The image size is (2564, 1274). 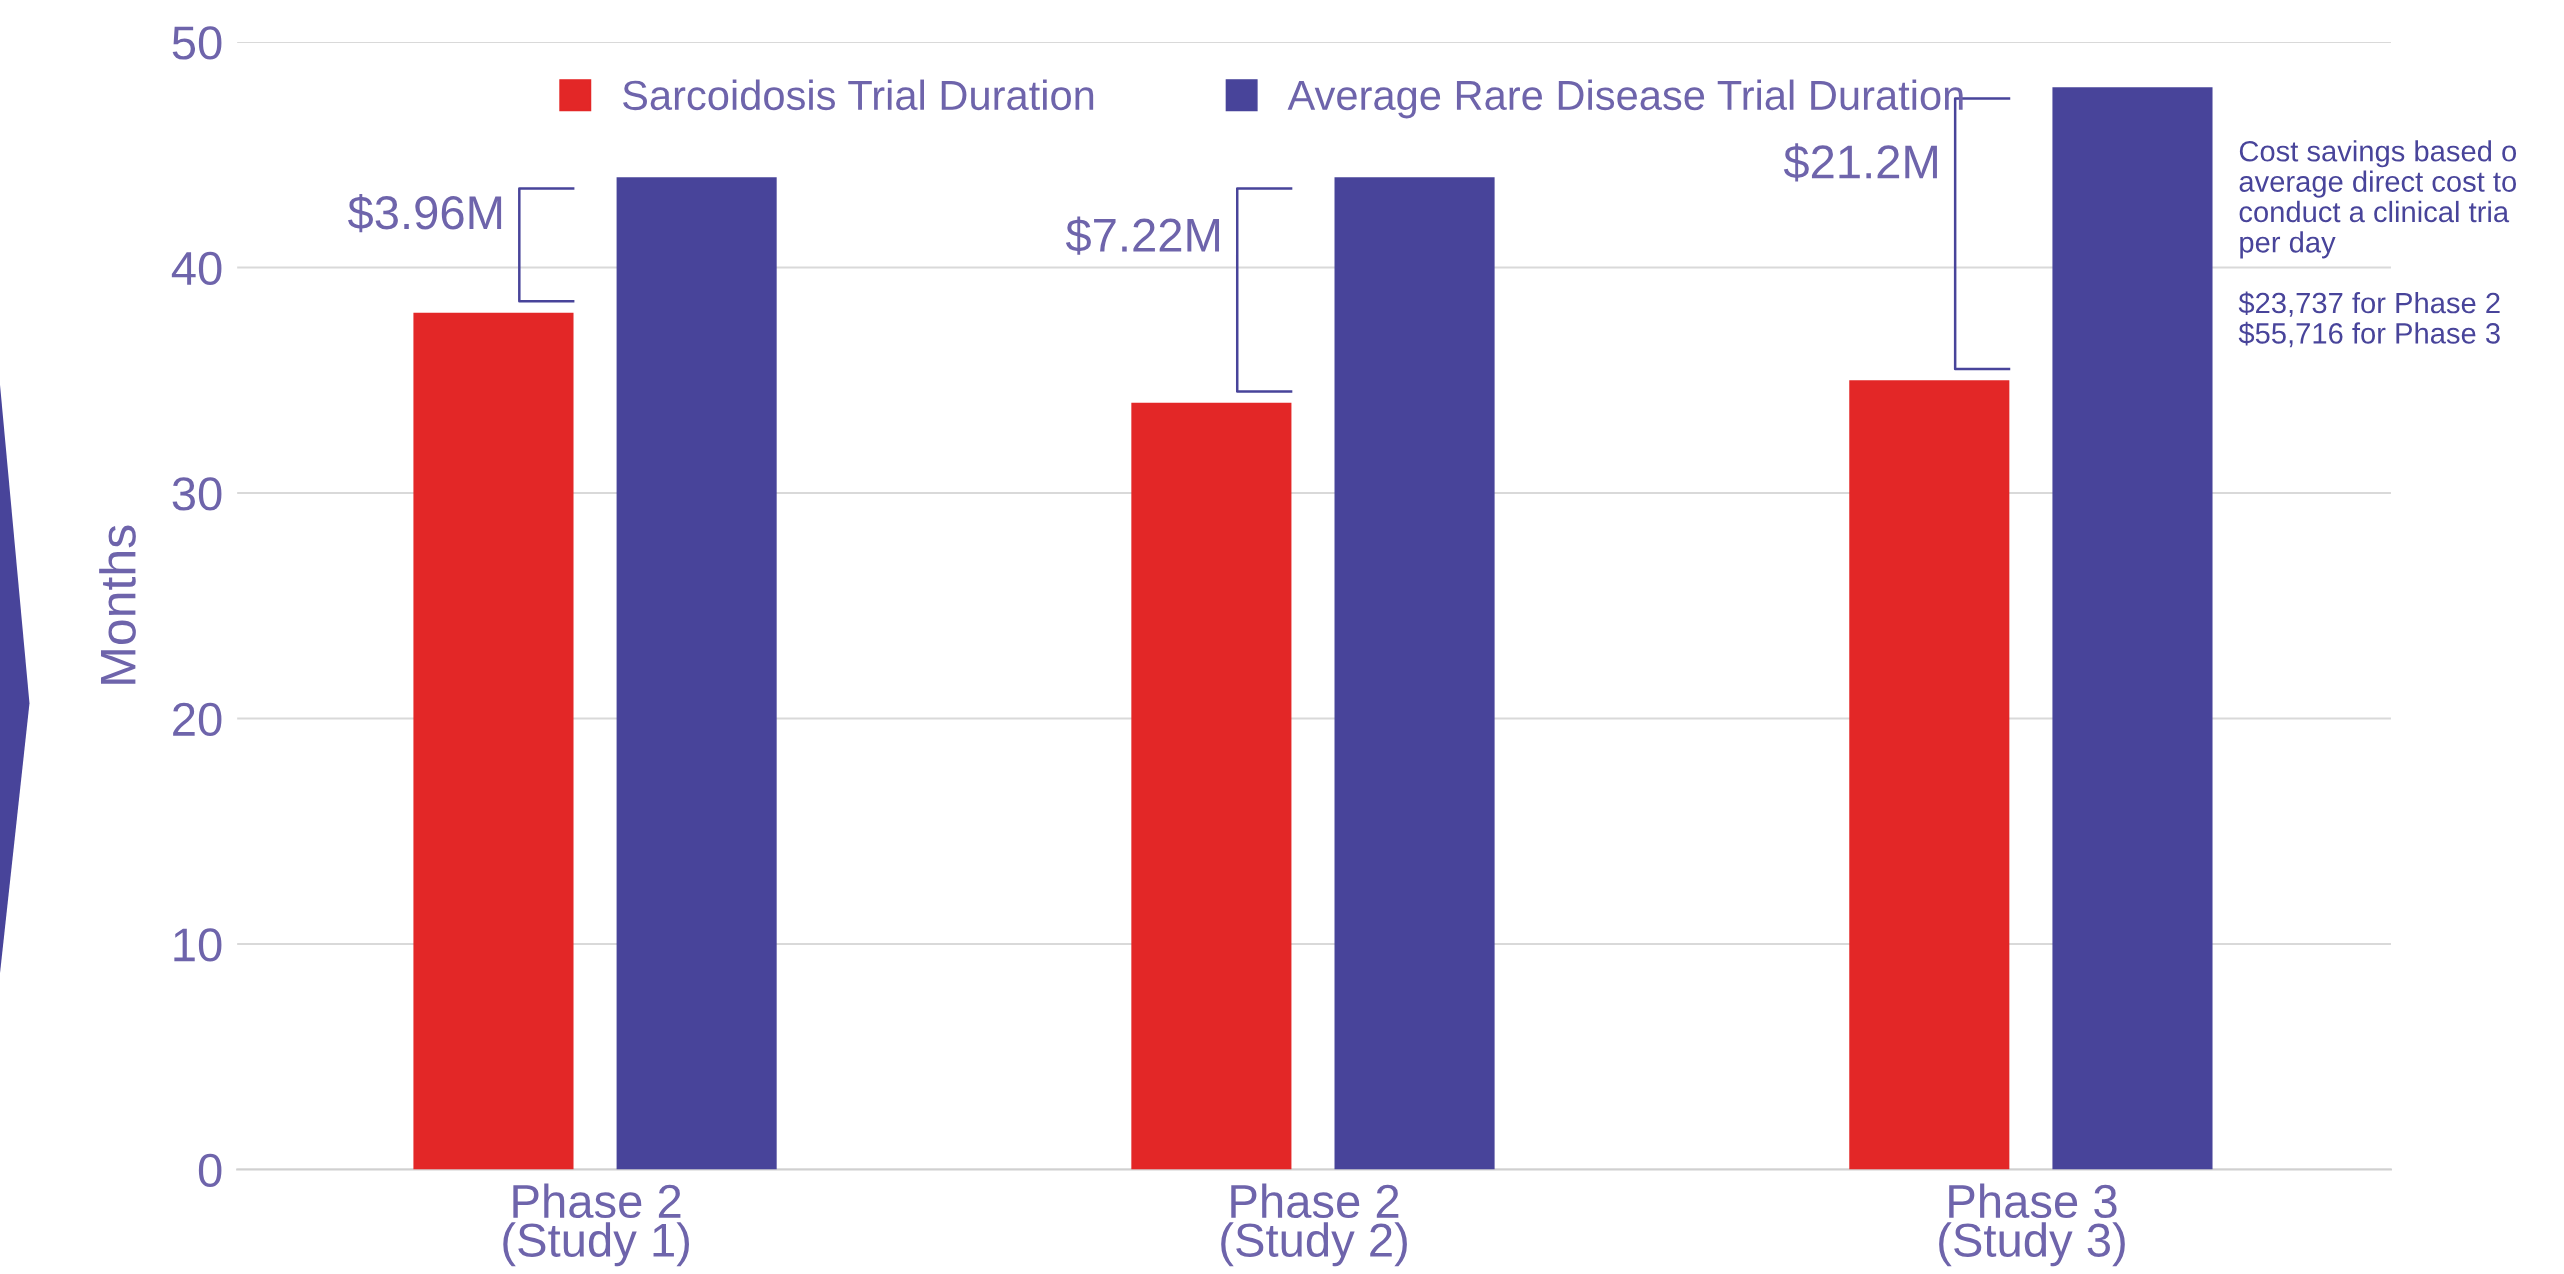 What do you see at coordinates (117, 604) in the screenshot?
I see `y-axis-title: Months` at bounding box center [117, 604].